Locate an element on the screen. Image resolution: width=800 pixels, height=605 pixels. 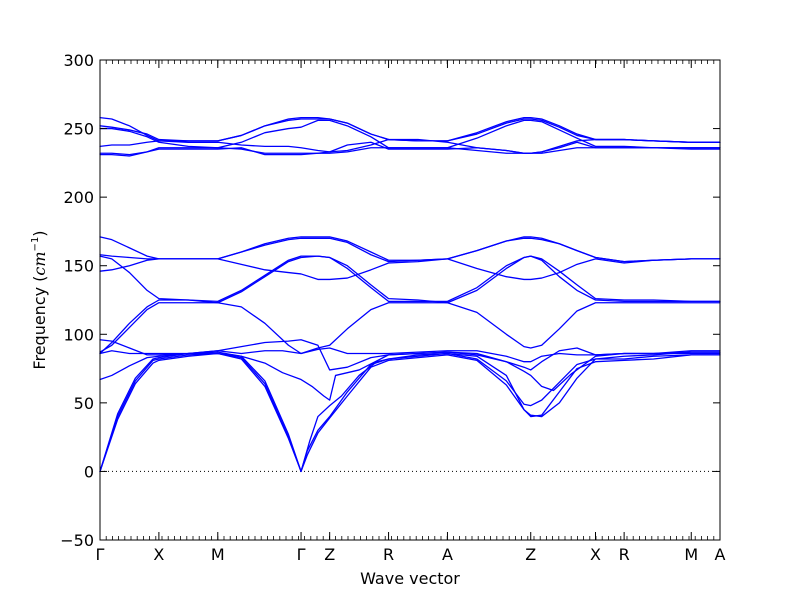
y-tick-label: 150 is located at coordinates (78, 266).